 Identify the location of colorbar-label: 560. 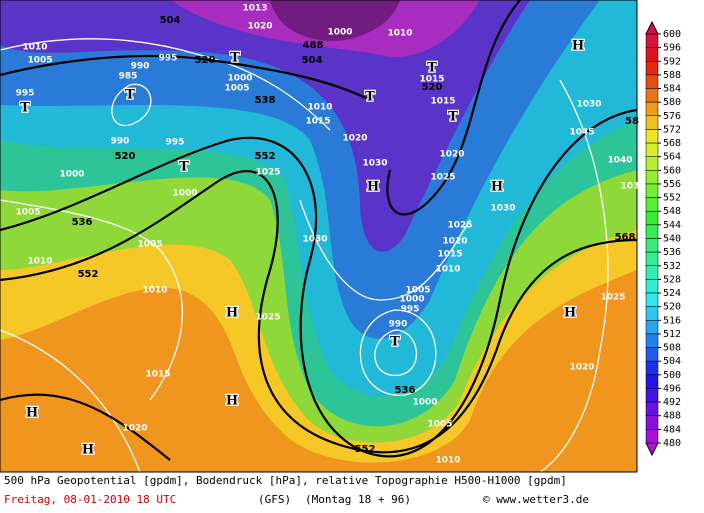
(672, 170).